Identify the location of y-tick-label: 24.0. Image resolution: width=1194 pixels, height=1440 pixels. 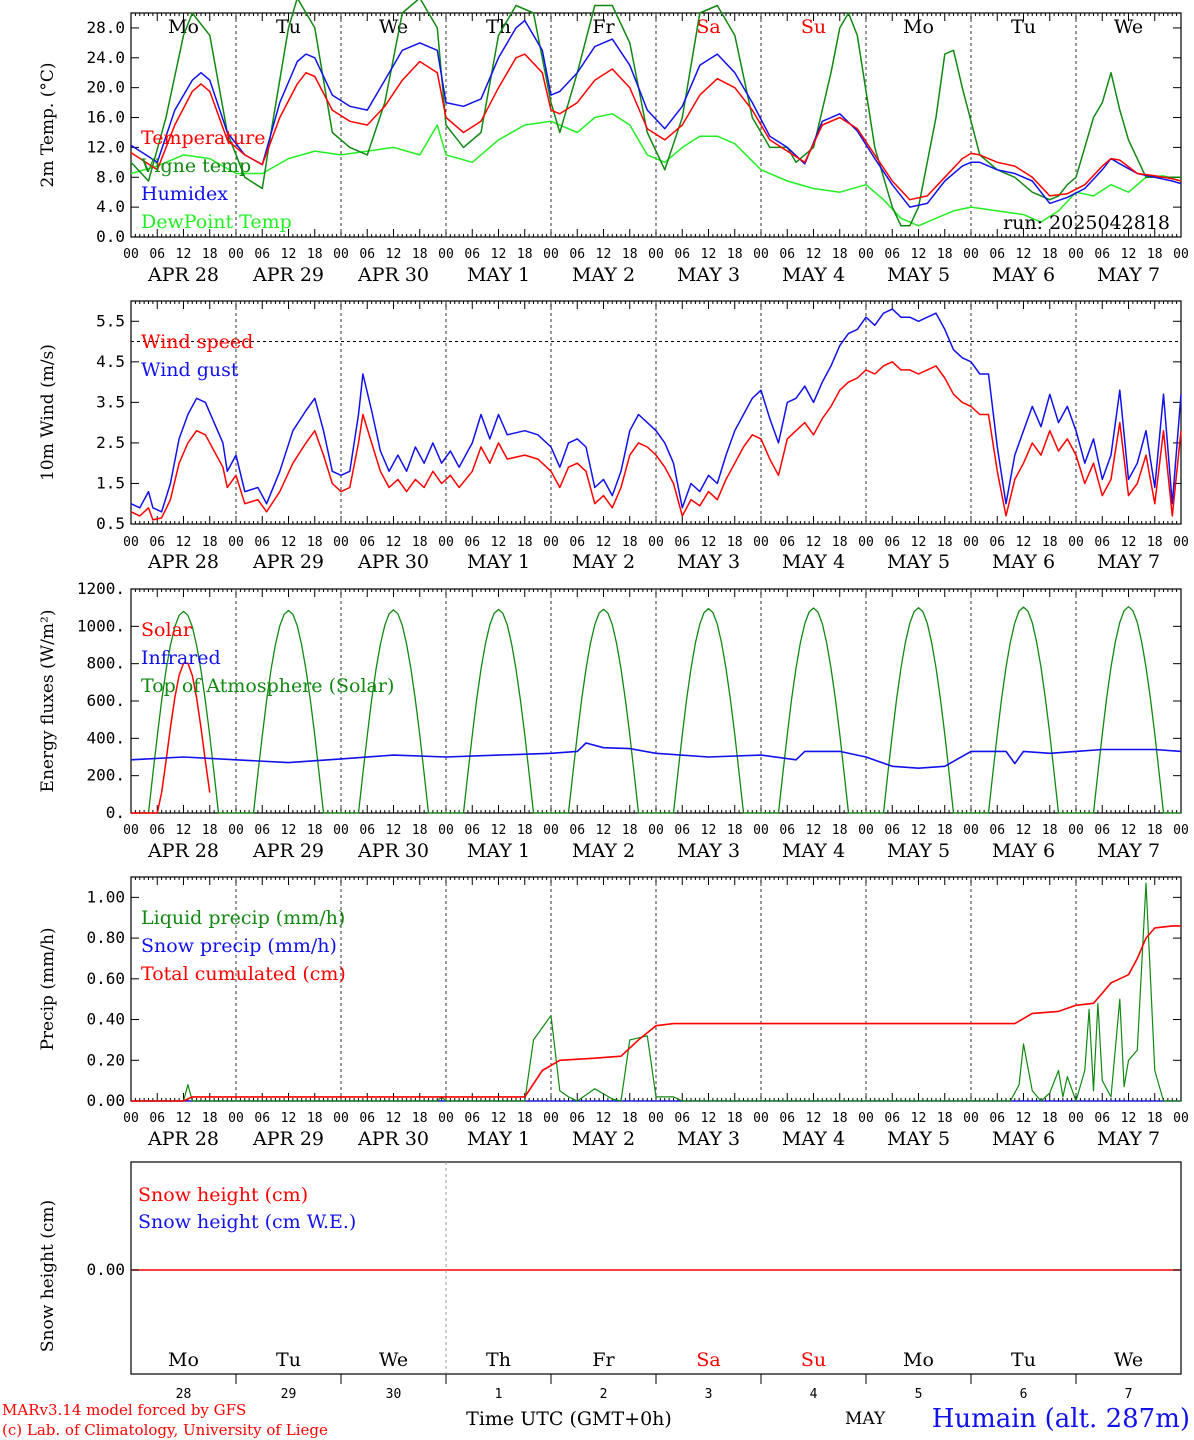
(105, 57).